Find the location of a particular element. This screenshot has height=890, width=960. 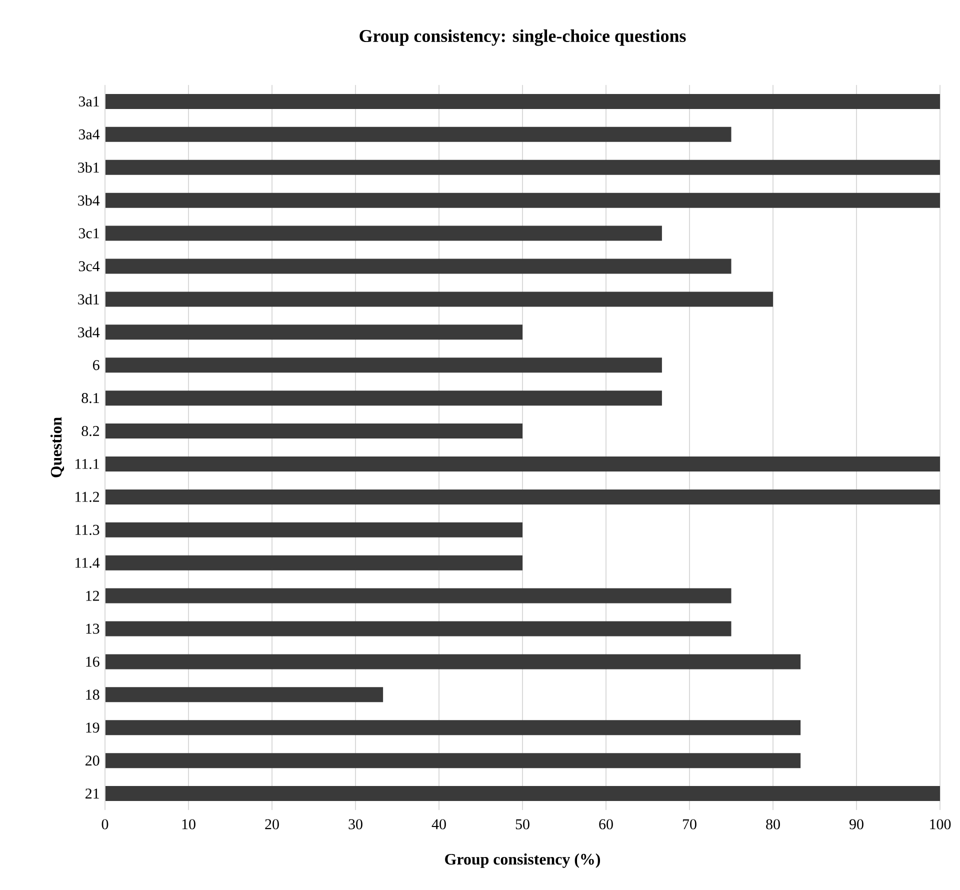

y-axis-title: Question is located at coordinates (57, 447).